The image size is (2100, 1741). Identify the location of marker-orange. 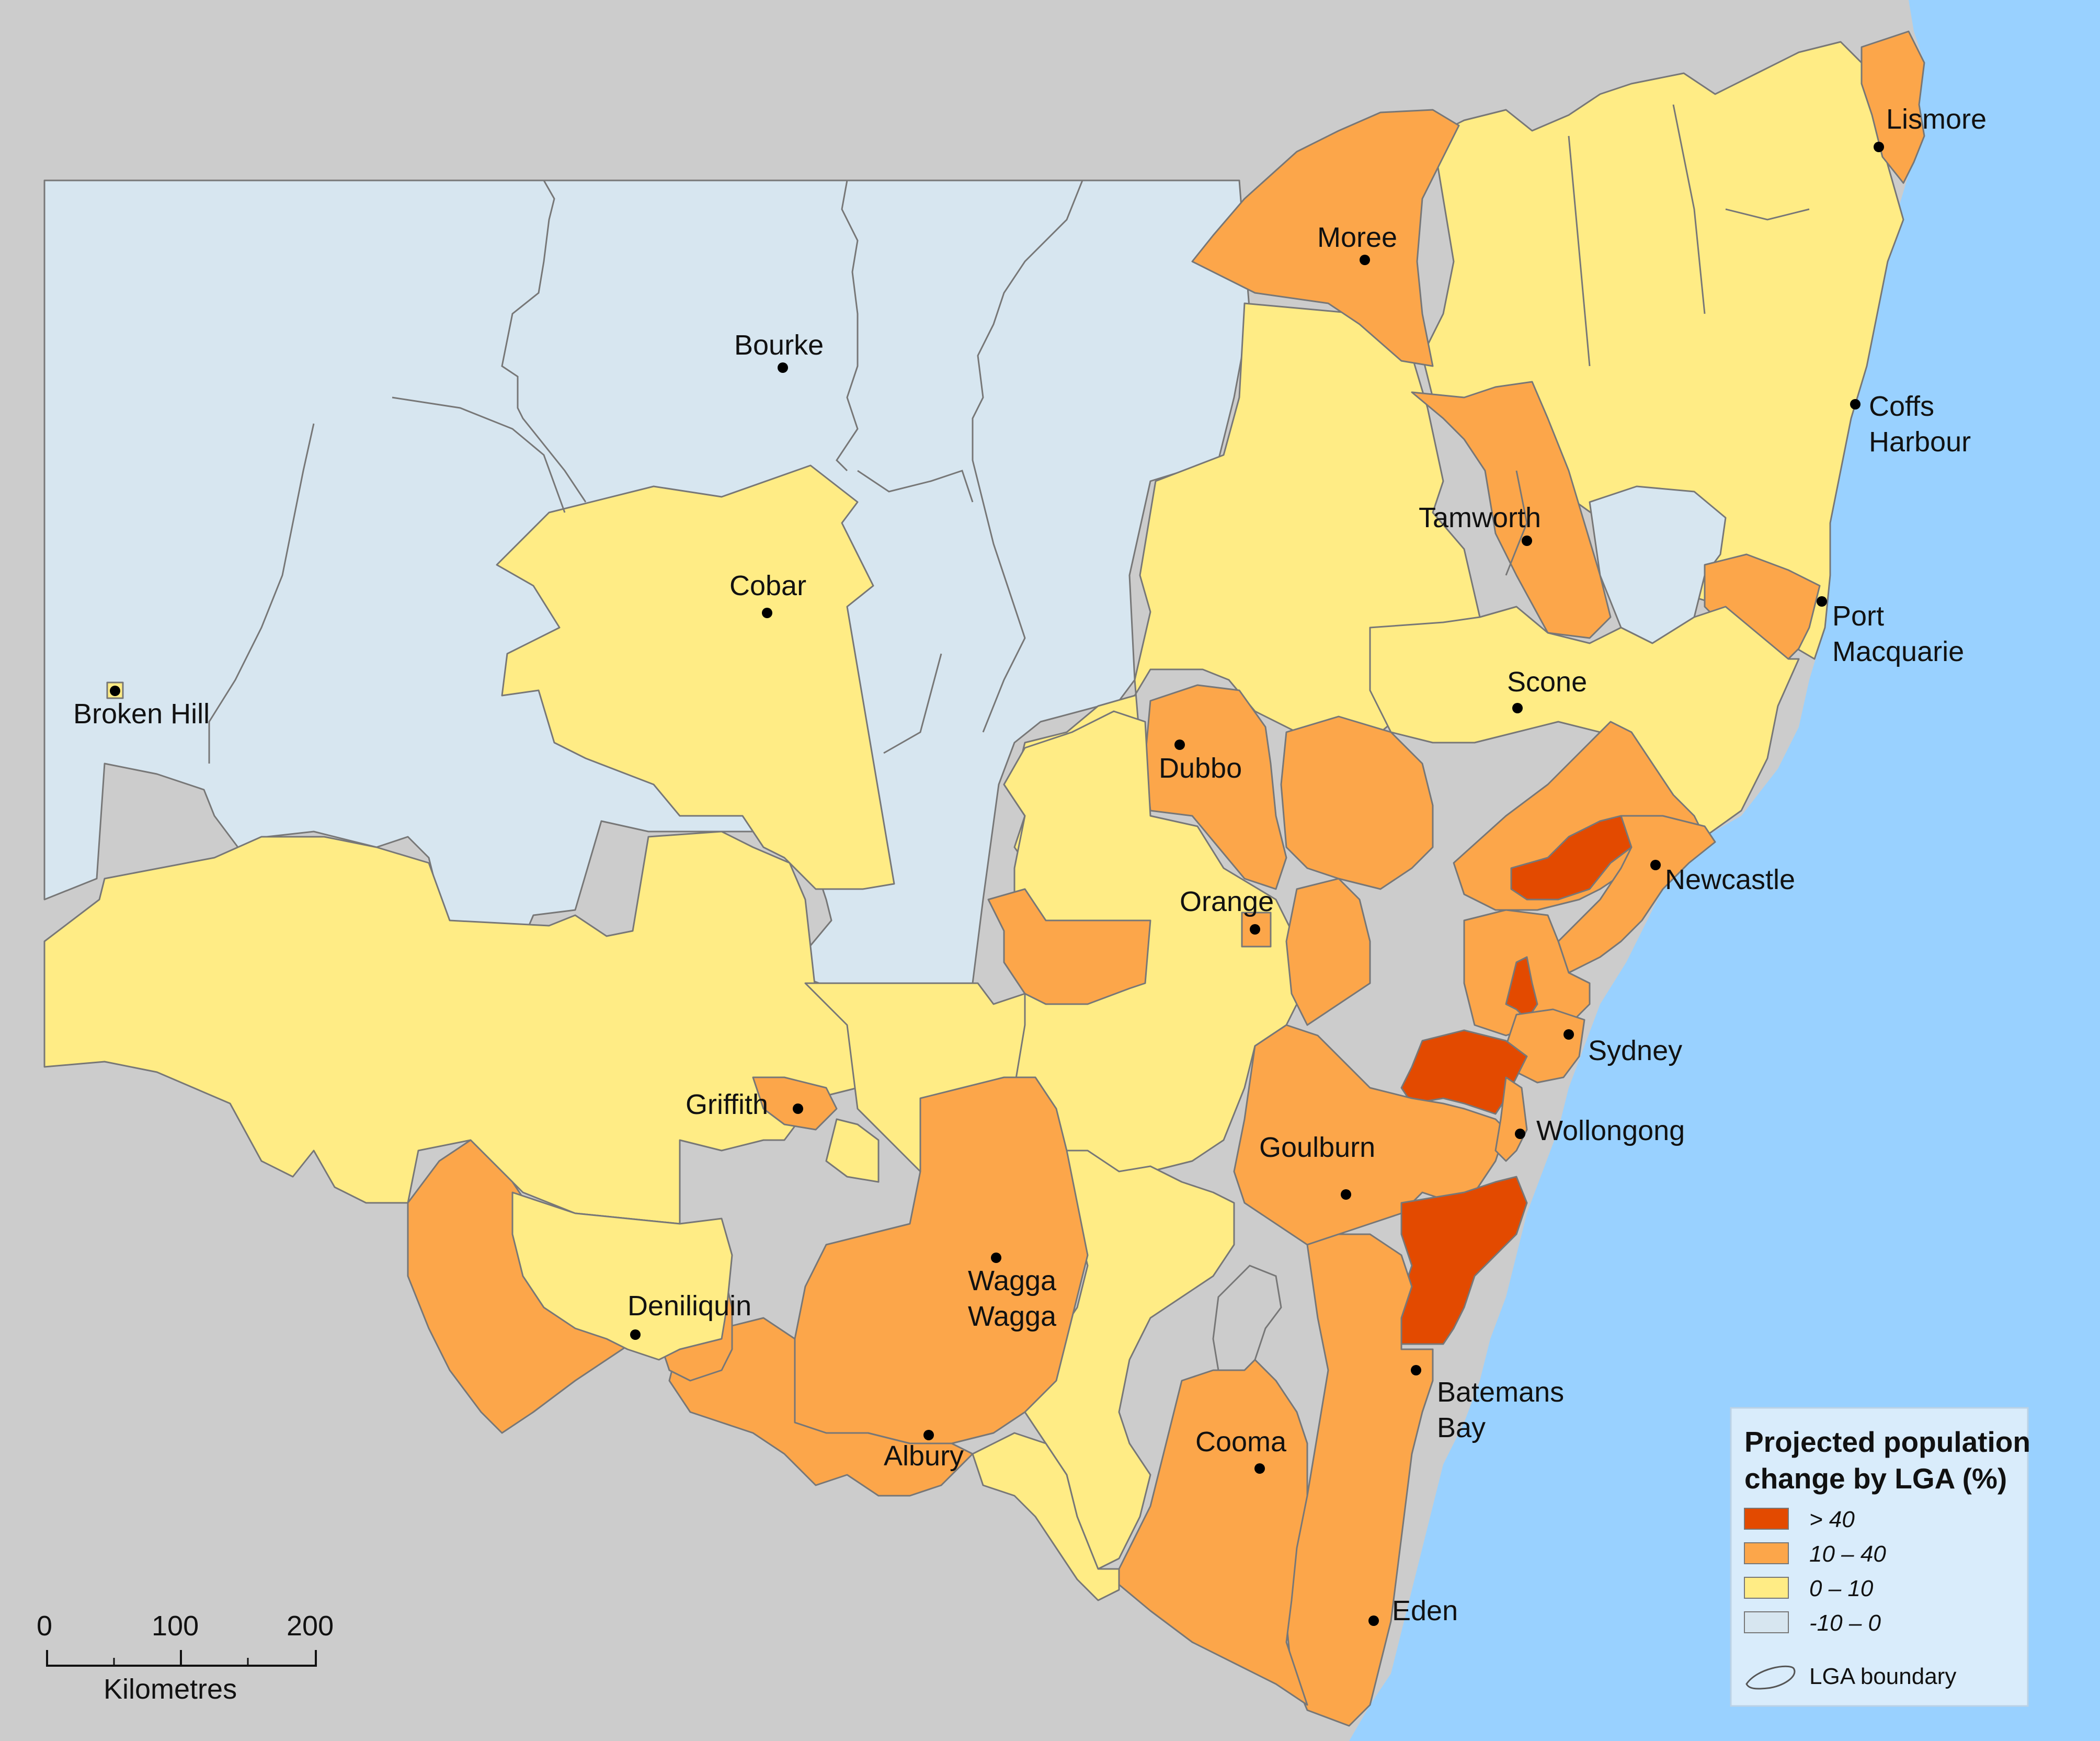
(1255, 929).